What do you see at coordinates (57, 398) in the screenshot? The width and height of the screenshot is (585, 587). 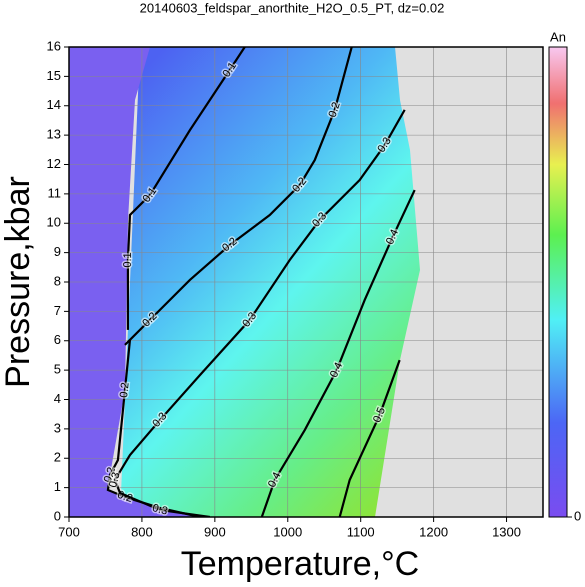 I see `y-tick-label: 4` at bounding box center [57, 398].